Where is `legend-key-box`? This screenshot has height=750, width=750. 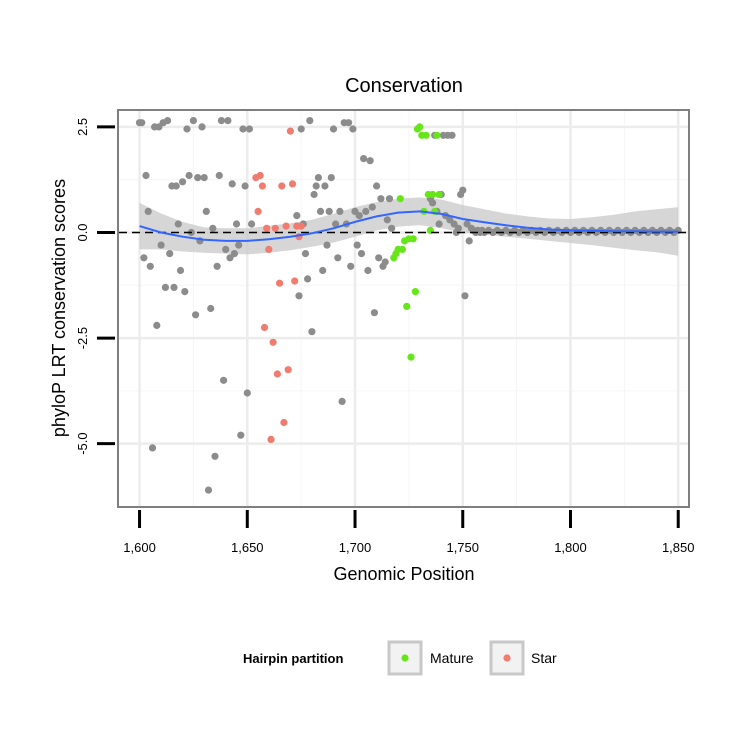 legend-key-box is located at coordinates (405, 658).